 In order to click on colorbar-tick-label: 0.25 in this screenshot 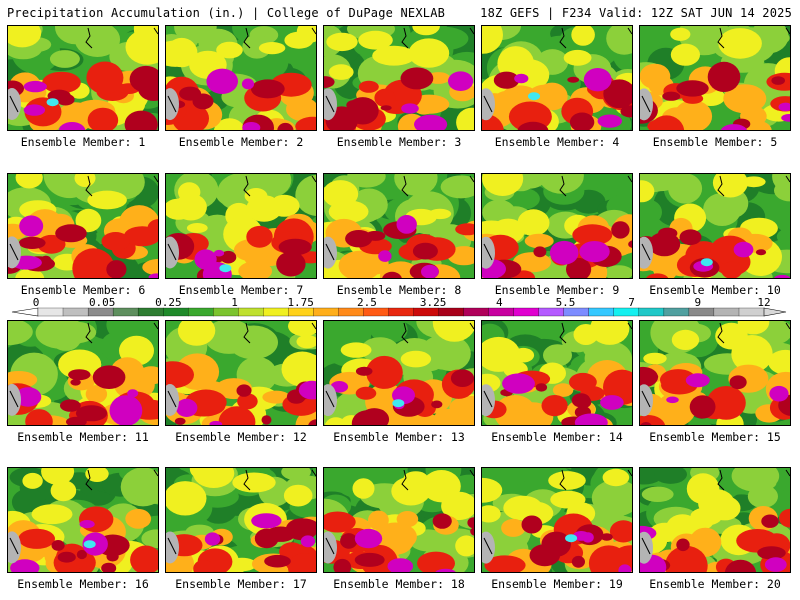, I will do `click(168, 302)`.